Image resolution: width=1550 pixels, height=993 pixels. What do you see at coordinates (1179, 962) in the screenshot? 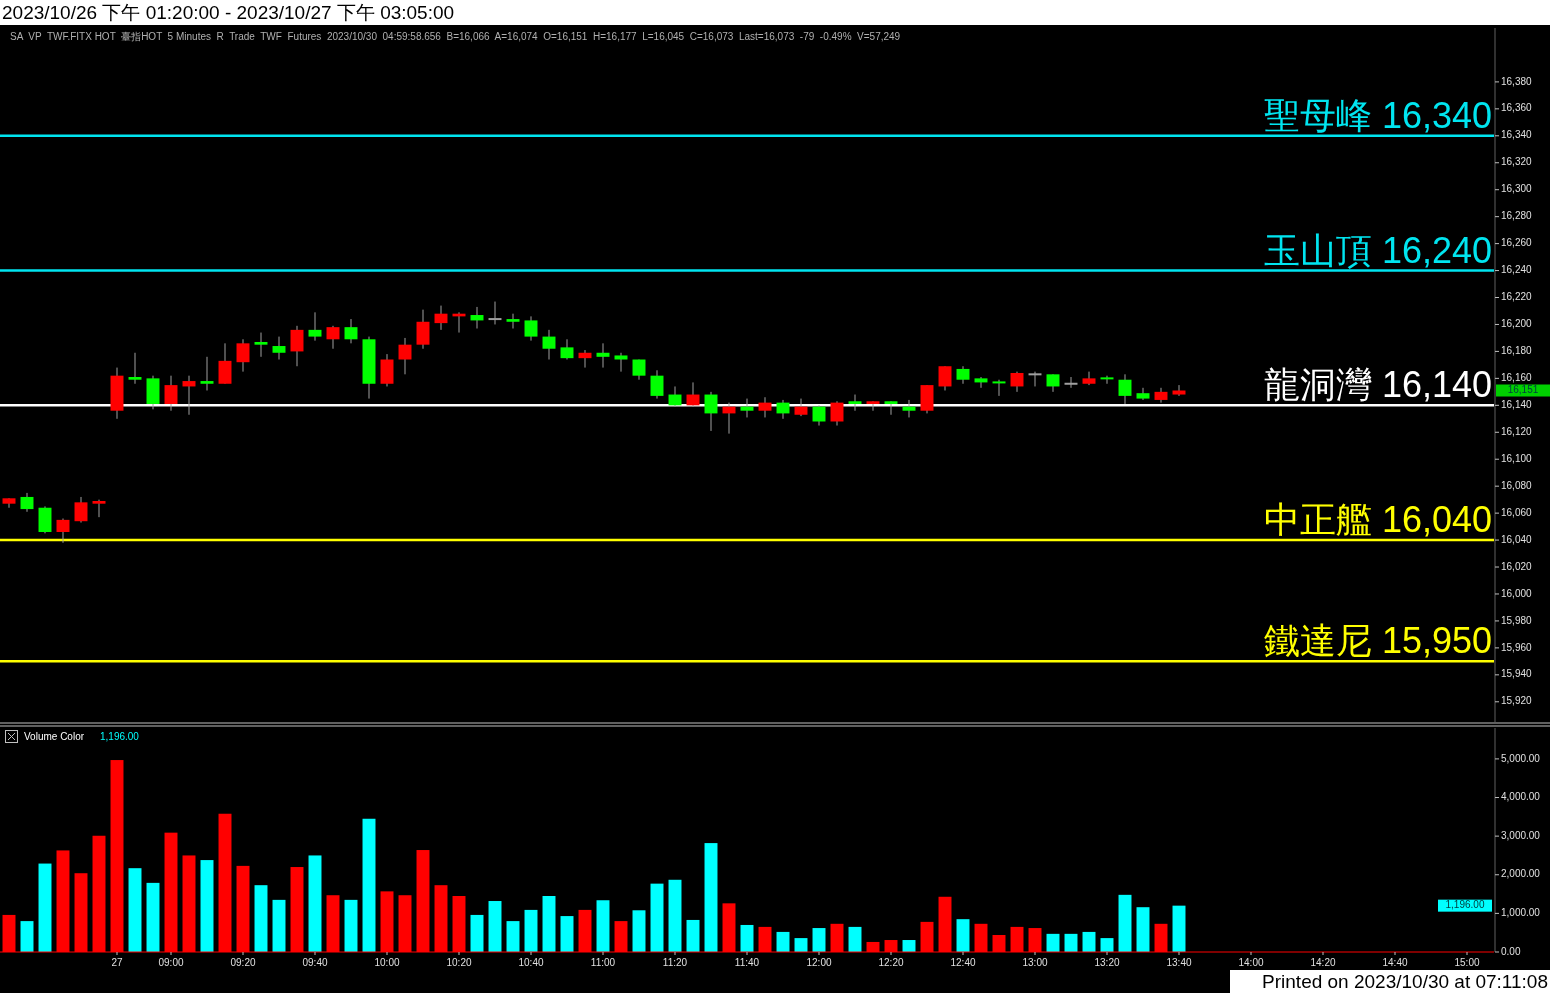
I see `x-tick-label: 13:40` at bounding box center [1179, 962].